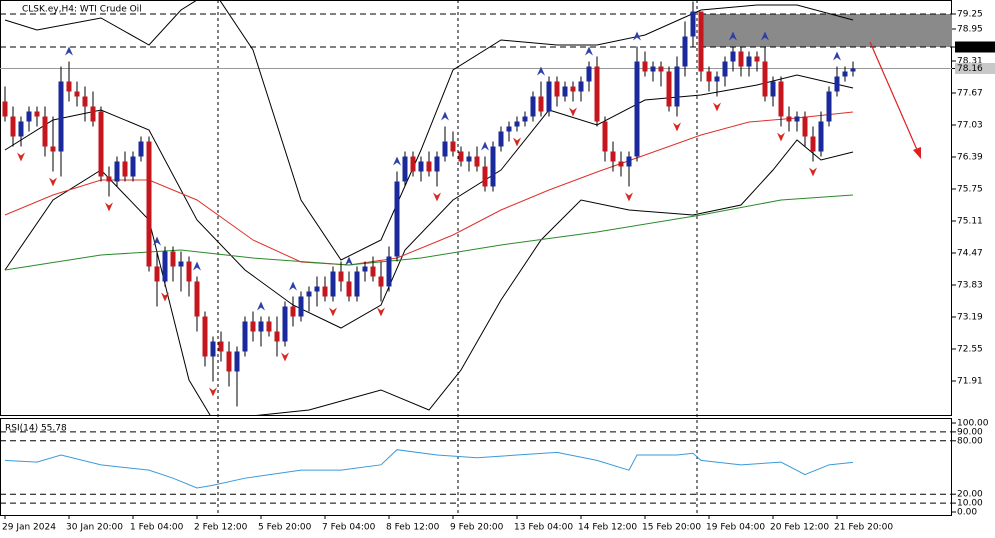  I want to click on y-tick-label: 73.83, so click(970, 286).